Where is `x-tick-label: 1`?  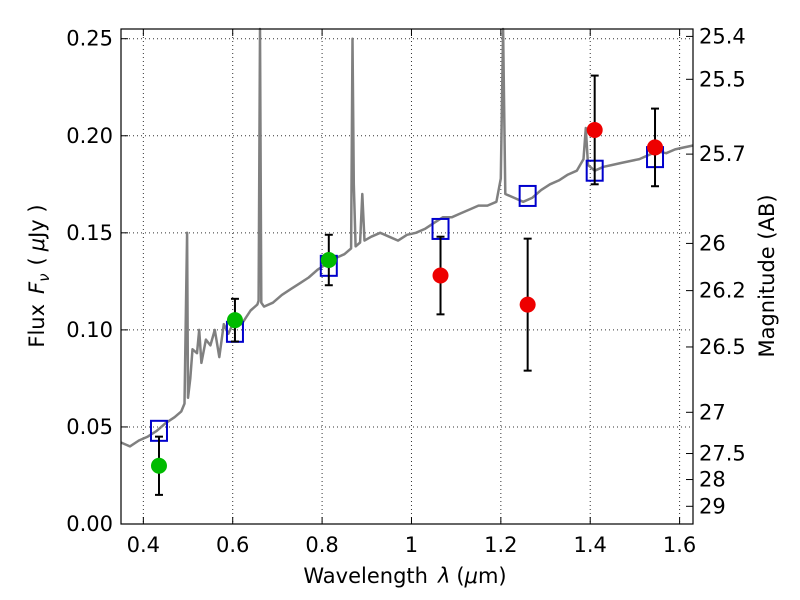
x-tick-label: 1 is located at coordinates (411, 545).